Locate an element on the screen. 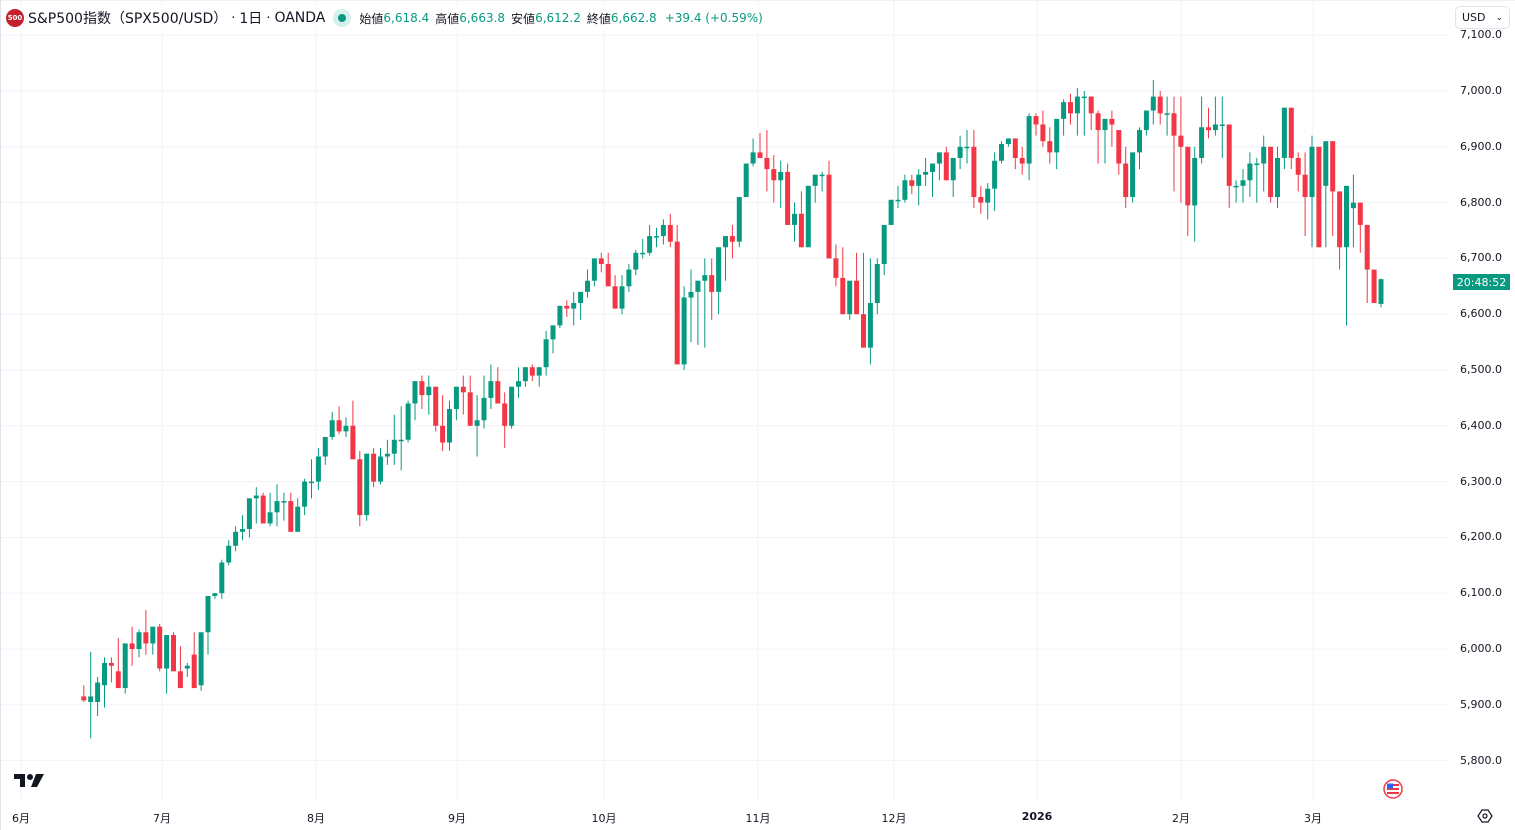  us-flag-icon is located at coordinates (1393, 789).